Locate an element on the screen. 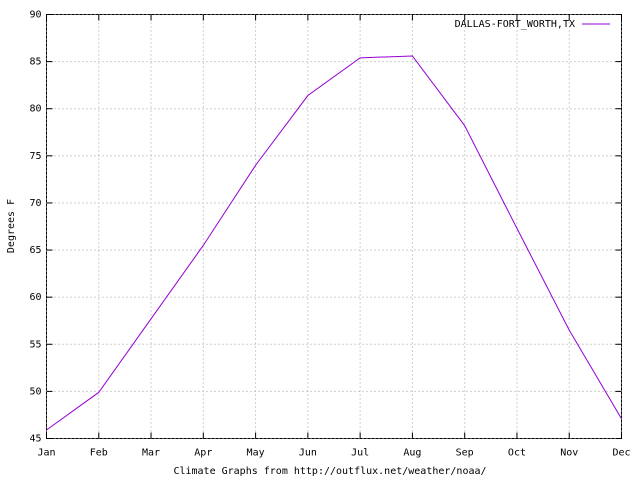  y-tick-label: 80 is located at coordinates (35, 109).